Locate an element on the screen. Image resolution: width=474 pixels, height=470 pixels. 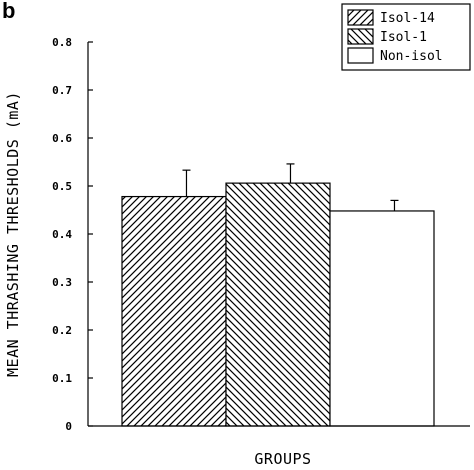
x-axis-title: GROUPS is located at coordinates (282, 459).